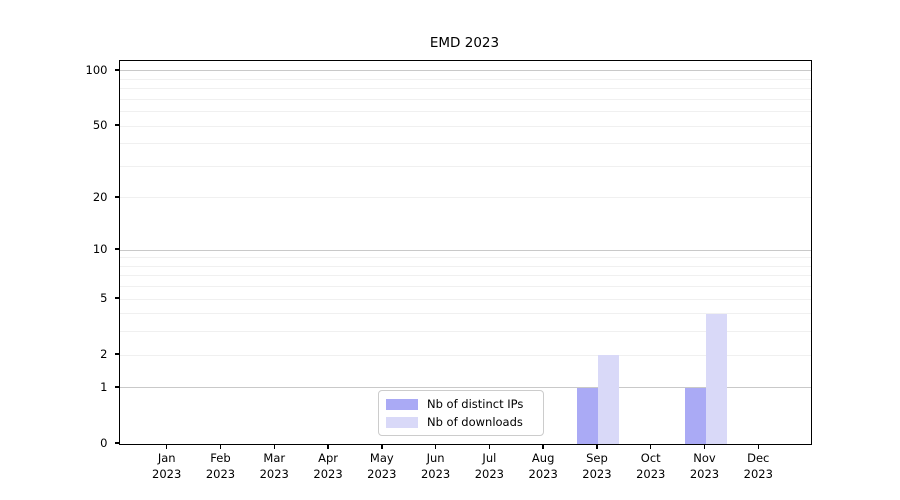  Describe the element at coordinates (100, 249) in the screenshot. I see `y-tick-label: 10` at that location.